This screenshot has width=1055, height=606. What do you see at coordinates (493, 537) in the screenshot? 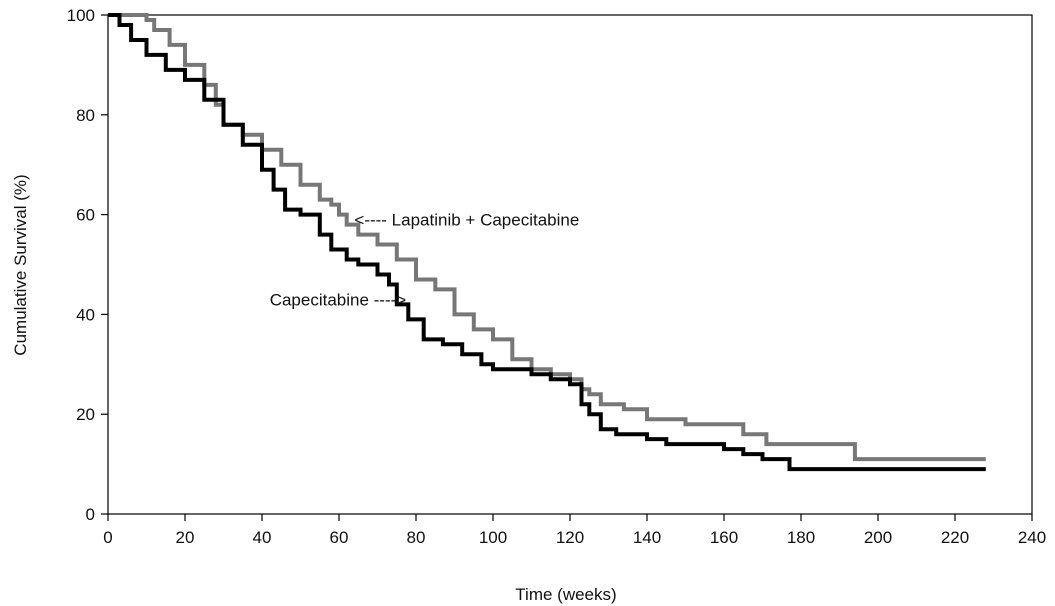
I see `x-tick-label: 100` at bounding box center [493, 537].